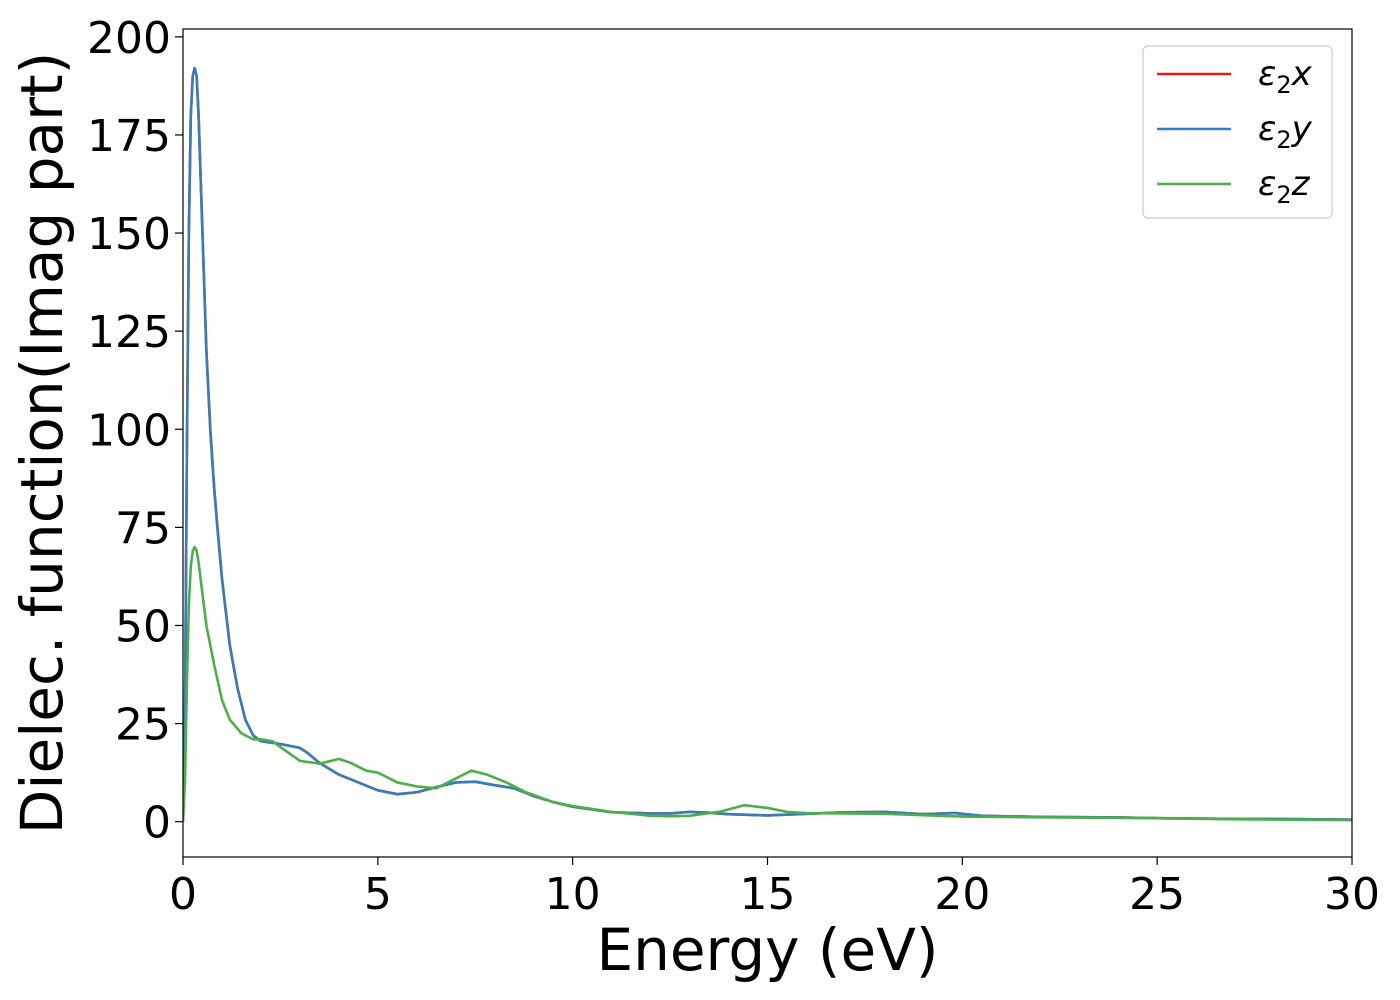  What do you see at coordinates (1284, 186) in the screenshot?
I see `legend-entry: ε2z` at bounding box center [1284, 186].